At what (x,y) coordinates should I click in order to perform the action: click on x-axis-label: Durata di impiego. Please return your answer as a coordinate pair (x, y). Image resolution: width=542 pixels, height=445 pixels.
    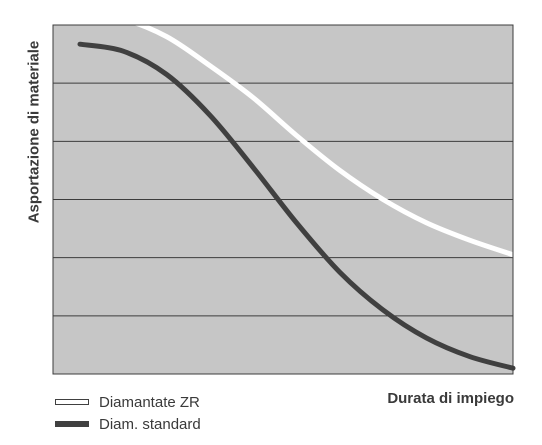
    Looking at the image, I should click on (450, 398).